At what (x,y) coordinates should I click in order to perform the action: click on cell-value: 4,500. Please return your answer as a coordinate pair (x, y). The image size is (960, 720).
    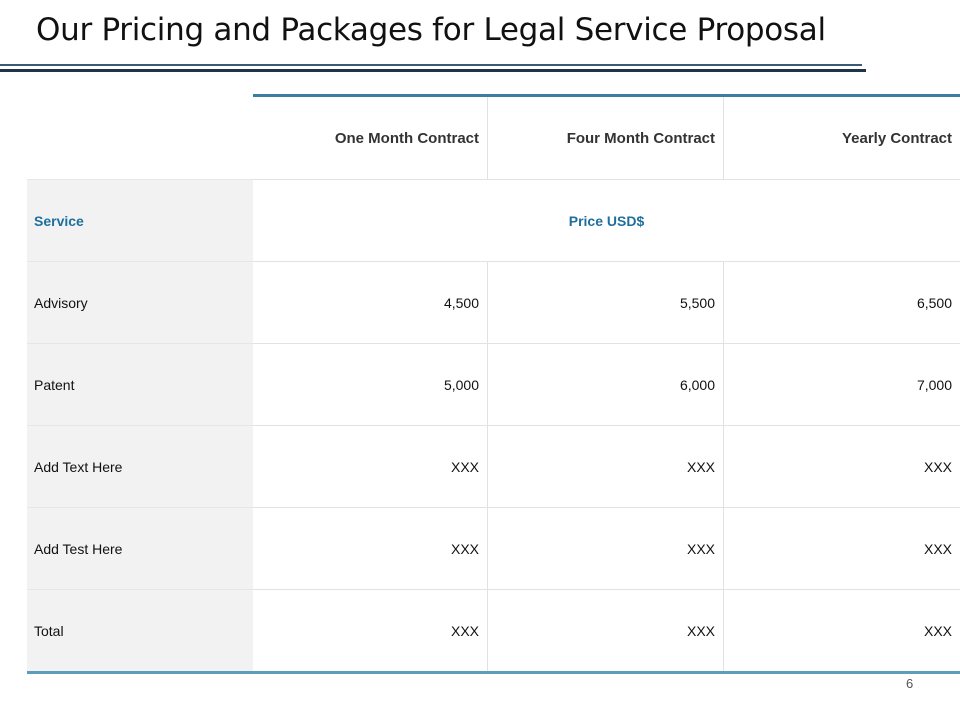
    Looking at the image, I should click on (370, 302).